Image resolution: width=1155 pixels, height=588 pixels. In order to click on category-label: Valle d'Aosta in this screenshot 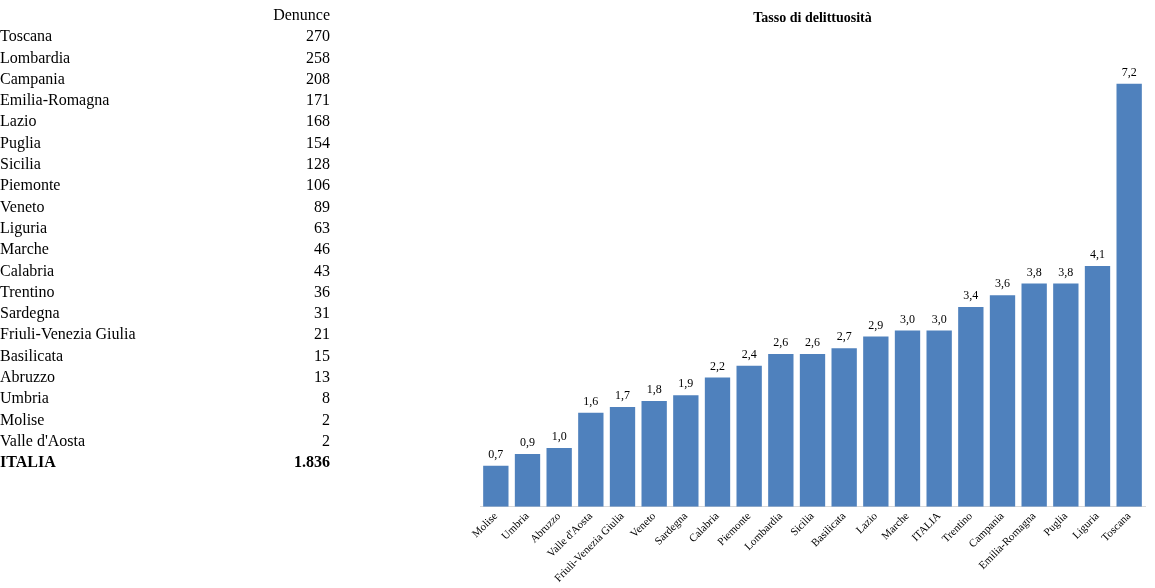, I will do `click(43, 440)`.